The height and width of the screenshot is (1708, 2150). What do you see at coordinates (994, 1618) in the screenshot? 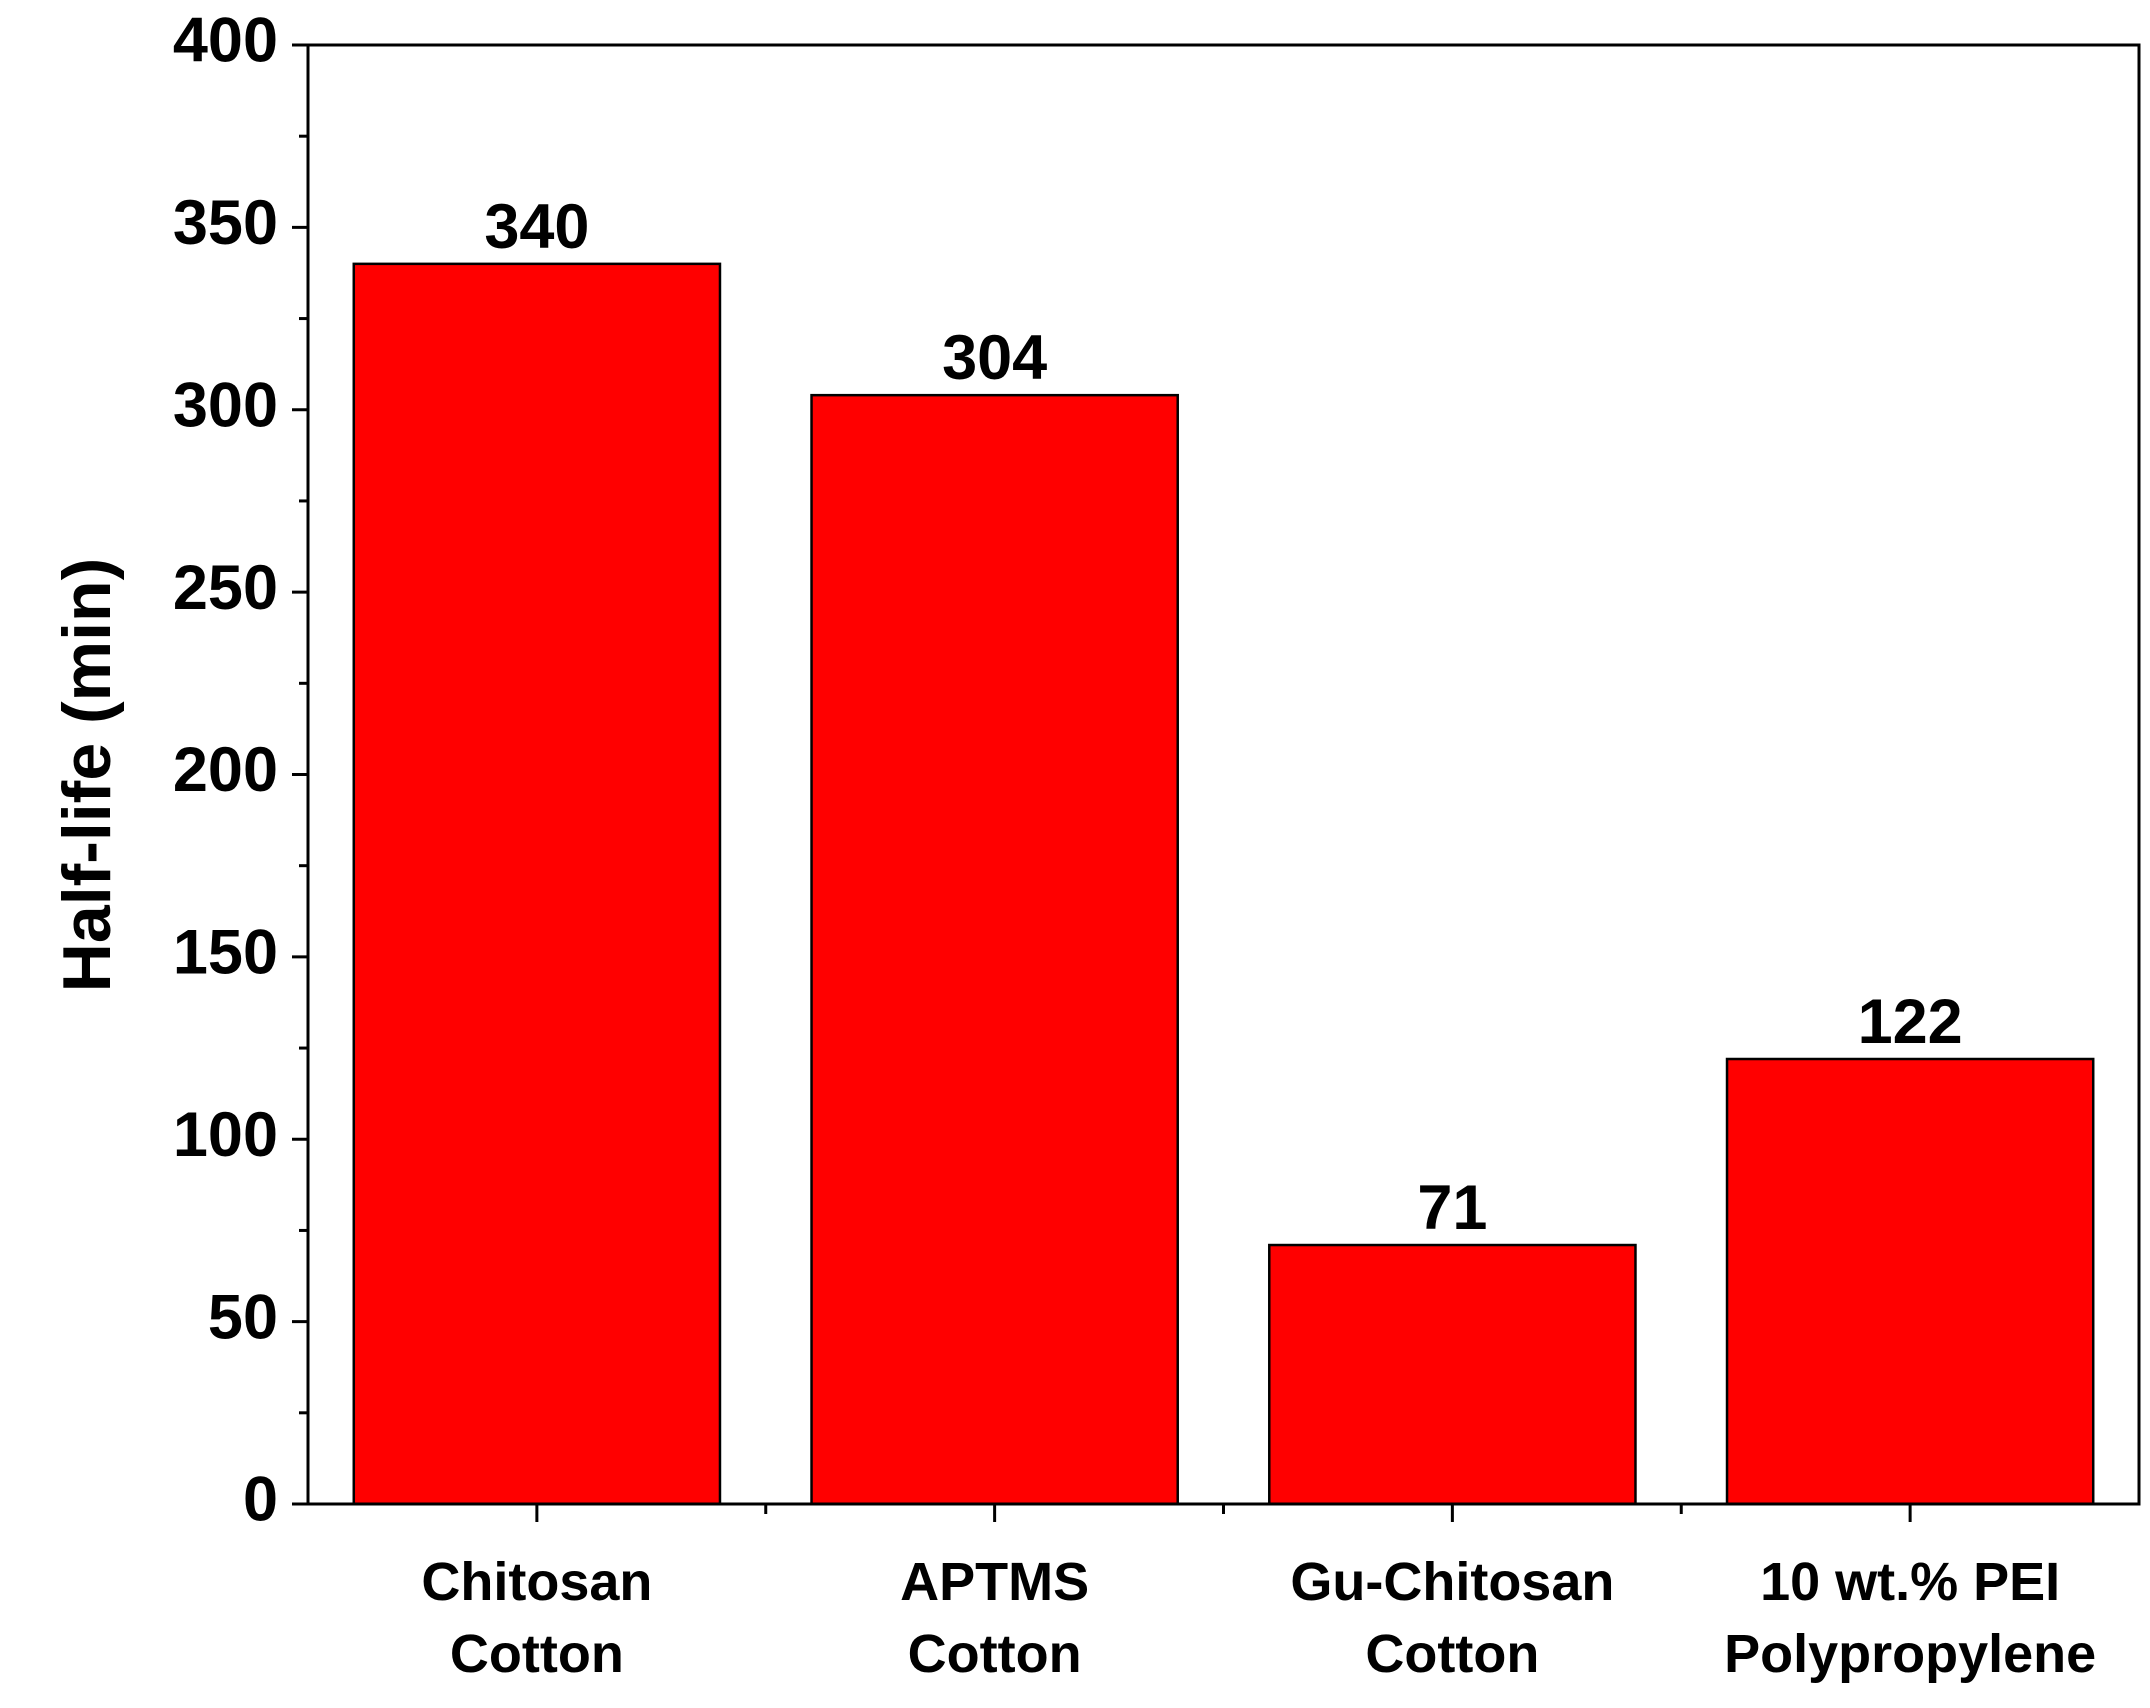
I see `x-tick-label: APTMS Cotton` at bounding box center [994, 1618].